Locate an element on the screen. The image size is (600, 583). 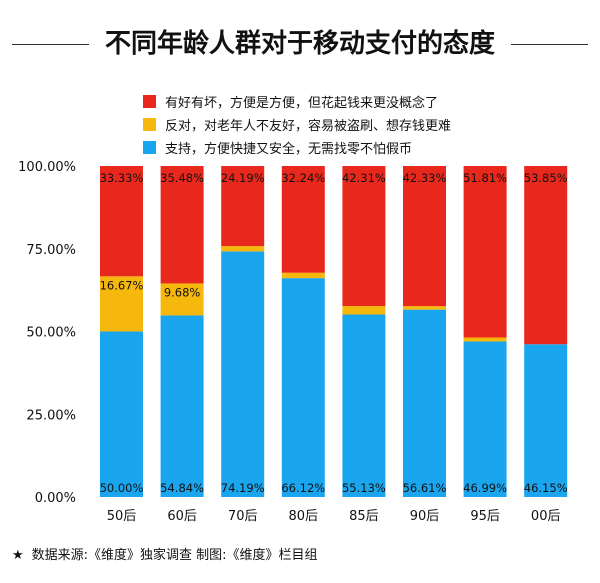
x-tick-label: 90后 is located at coordinates (425, 516).